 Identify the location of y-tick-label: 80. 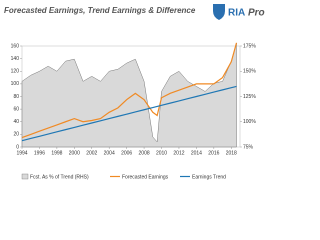
(16, 97).